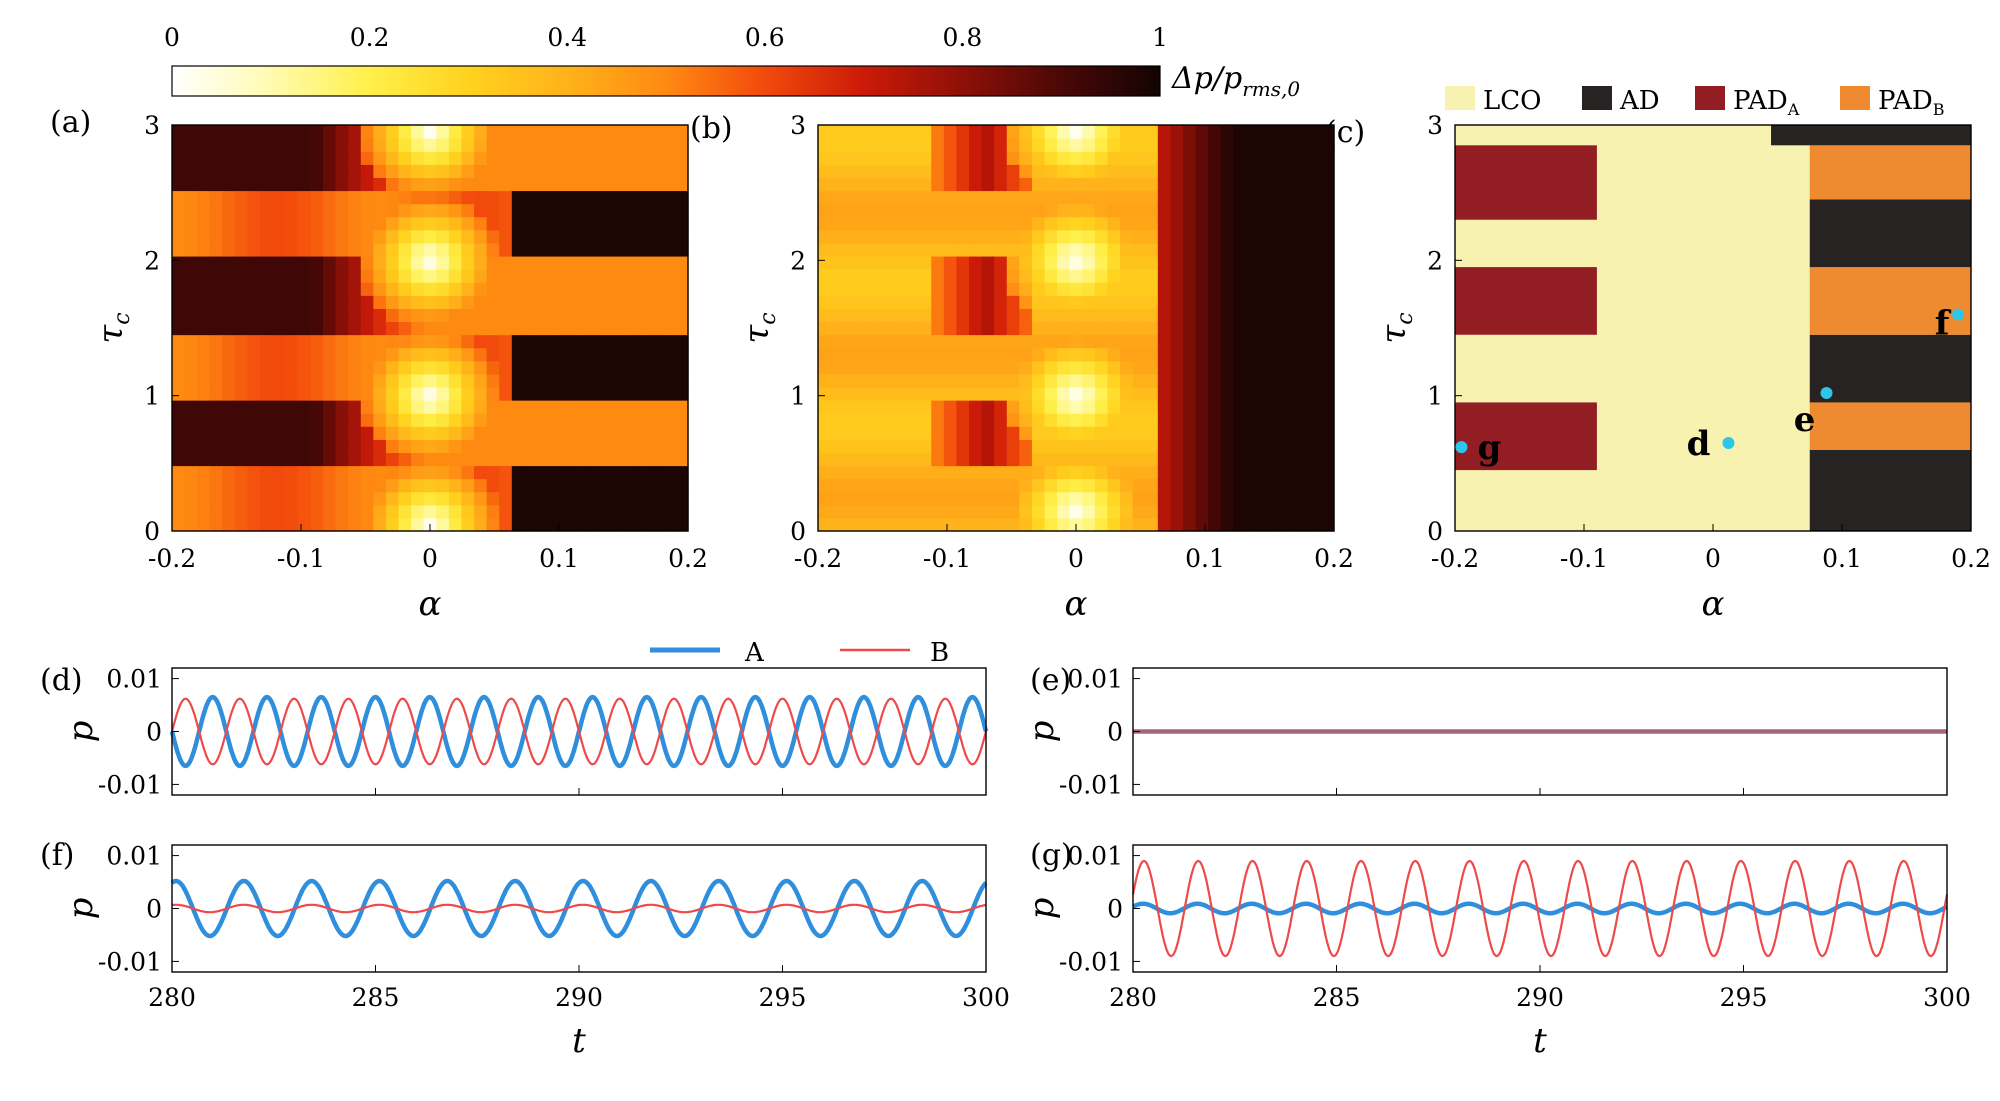 The height and width of the screenshot is (1101, 2000). Describe the element at coordinates (1526, 301) in the screenshot. I see `regime-region` at that location.